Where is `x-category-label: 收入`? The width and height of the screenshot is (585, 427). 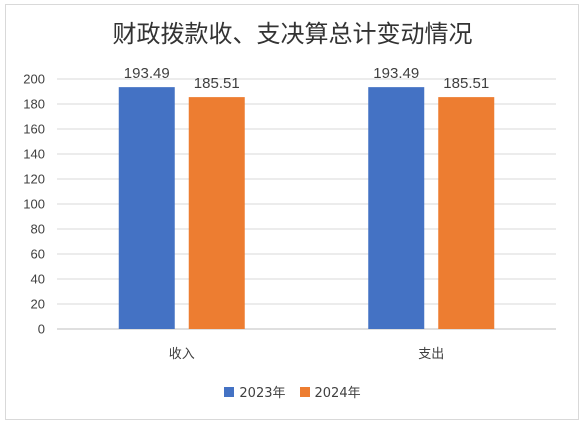
x-category-label: 收入 is located at coordinates (182, 354).